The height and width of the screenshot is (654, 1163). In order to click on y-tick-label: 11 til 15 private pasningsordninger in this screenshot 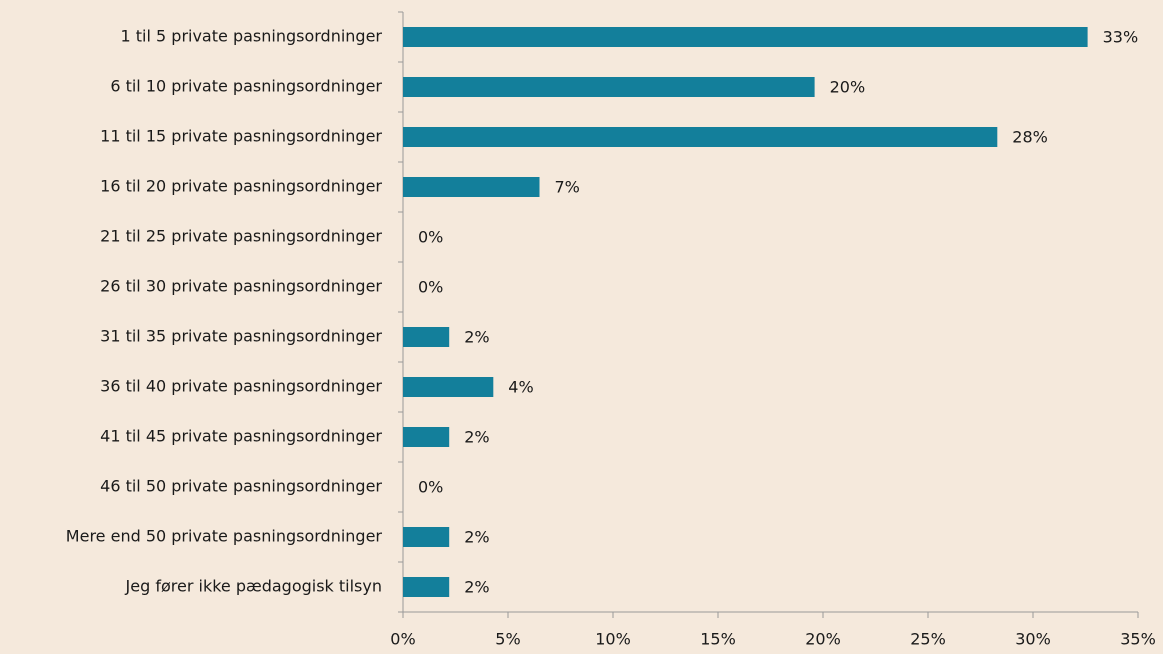, I will do `click(241, 136)`.